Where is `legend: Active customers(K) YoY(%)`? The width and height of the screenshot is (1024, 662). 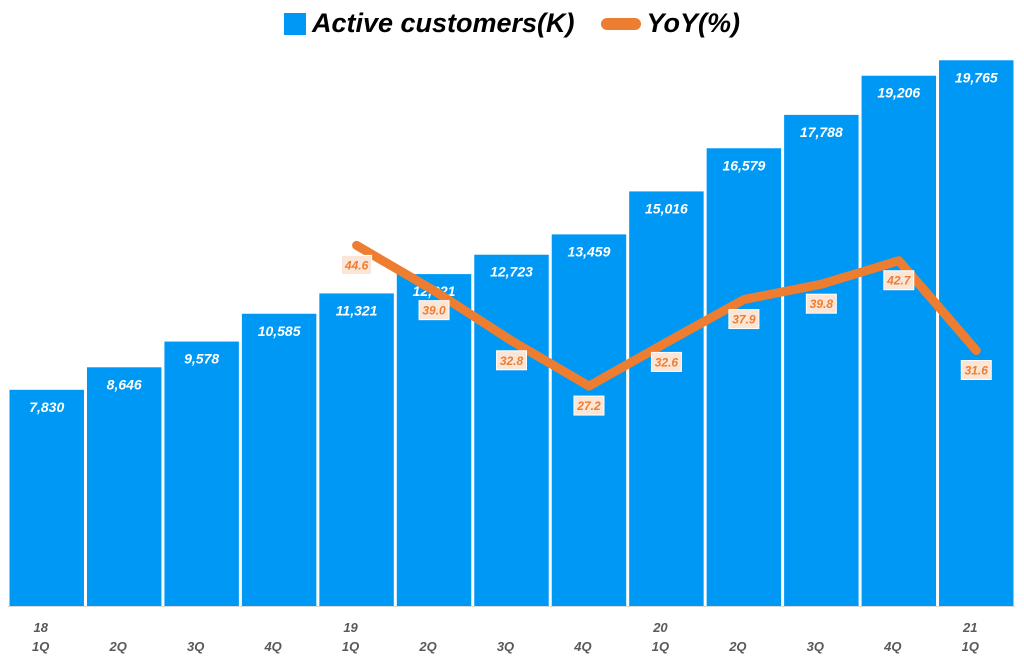 legend: Active customers(K) YoY(%) is located at coordinates (512, 23).